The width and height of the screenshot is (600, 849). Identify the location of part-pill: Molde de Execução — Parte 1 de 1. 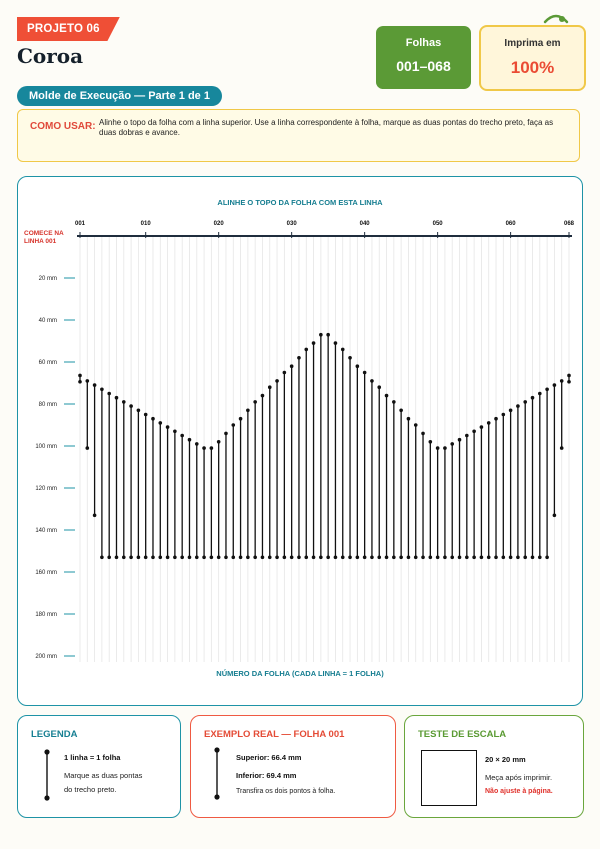
(119, 96).